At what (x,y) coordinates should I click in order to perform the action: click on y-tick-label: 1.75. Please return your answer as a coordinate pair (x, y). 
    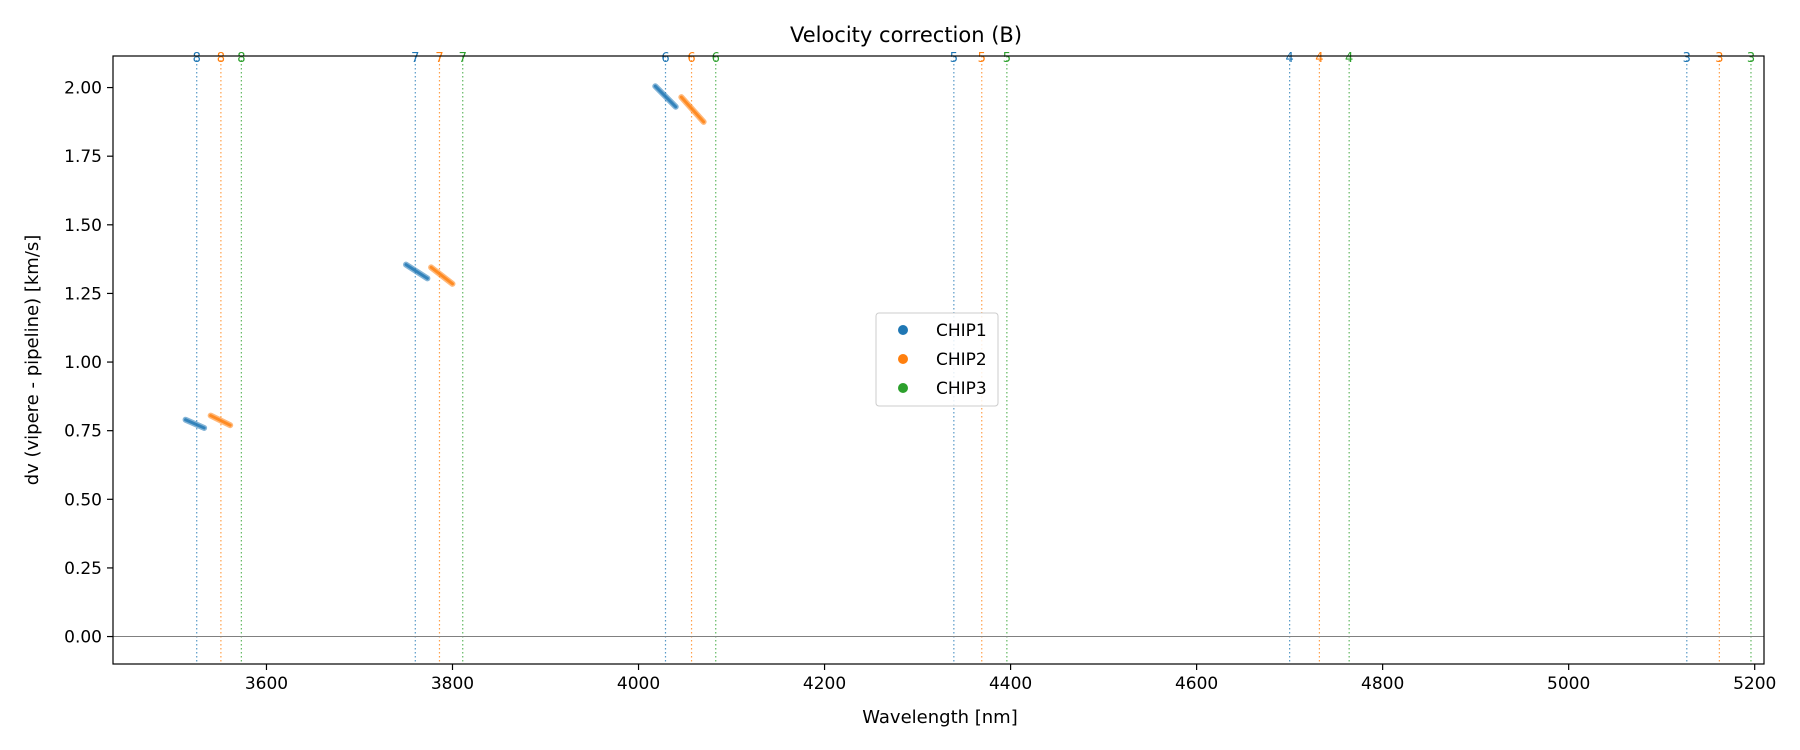
    Looking at the image, I should click on (83, 157).